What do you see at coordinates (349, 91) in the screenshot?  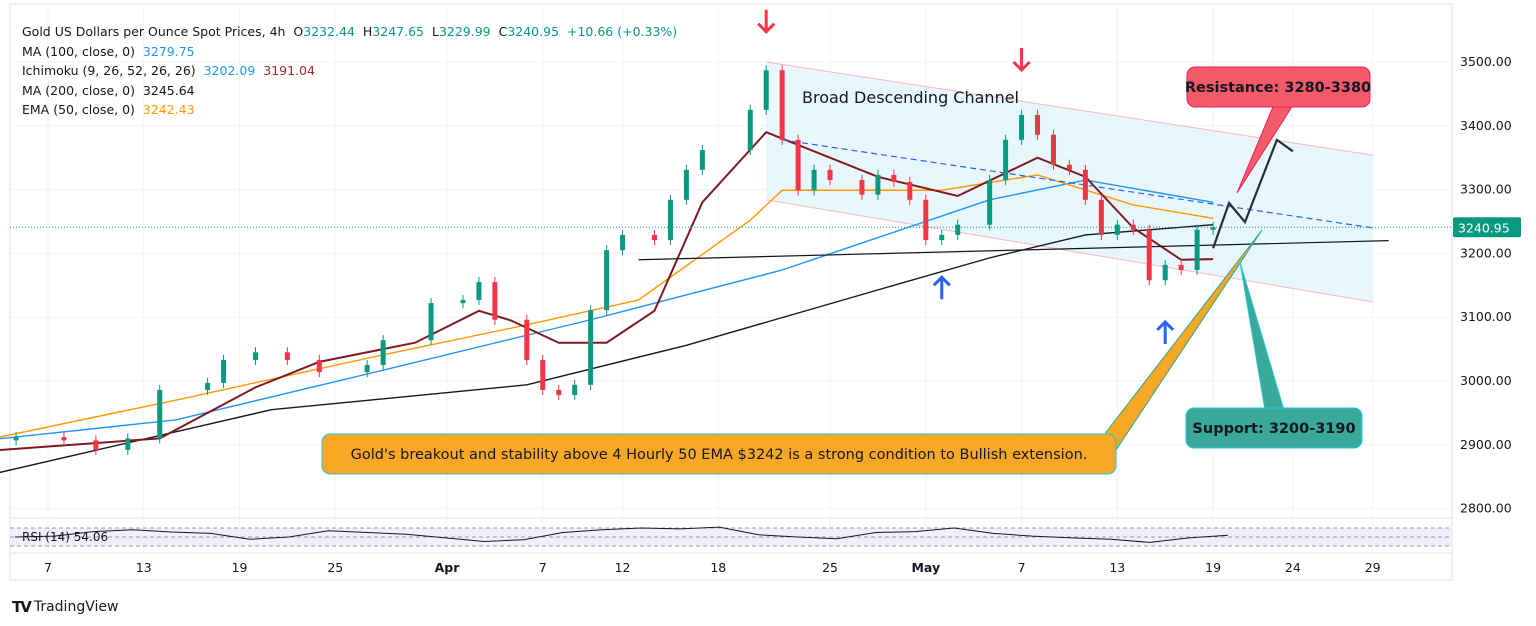 I see `indicator-ma200: MA (200, close, 0) 3245.64` at bounding box center [349, 91].